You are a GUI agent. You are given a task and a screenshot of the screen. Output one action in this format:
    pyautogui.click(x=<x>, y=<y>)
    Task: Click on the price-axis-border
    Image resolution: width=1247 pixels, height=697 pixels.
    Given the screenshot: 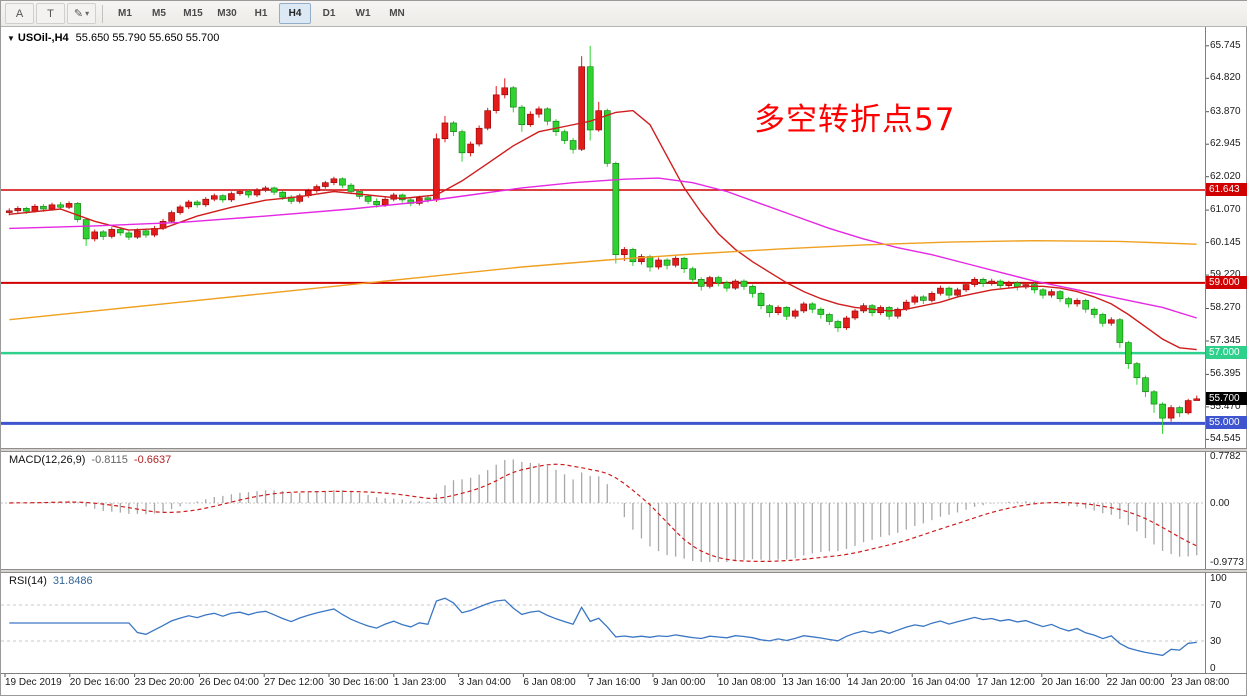 What is the action you would take?
    pyautogui.click(x=1205, y=350)
    